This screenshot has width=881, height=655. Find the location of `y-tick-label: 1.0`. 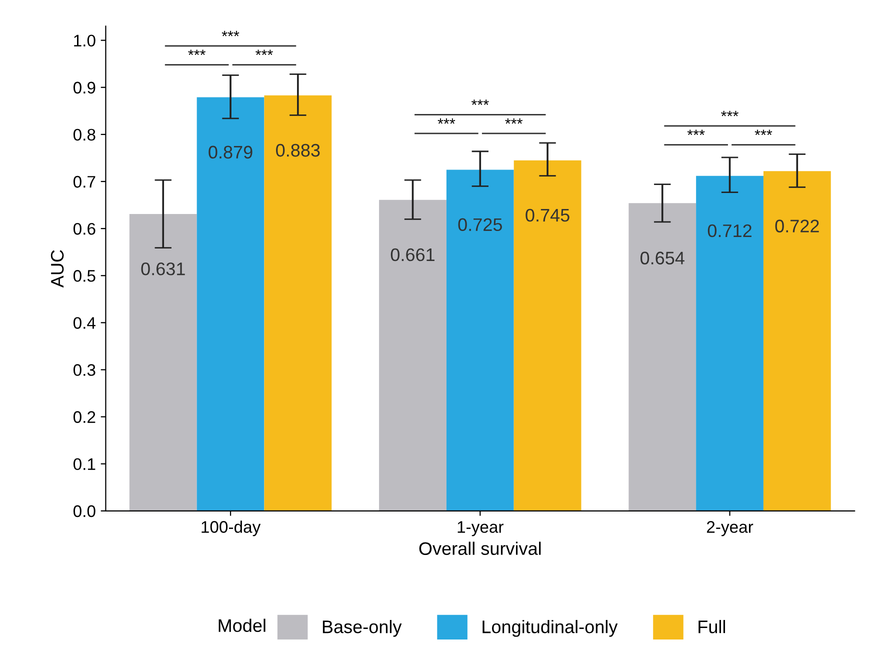

y-tick-label: 1.0 is located at coordinates (85, 40).